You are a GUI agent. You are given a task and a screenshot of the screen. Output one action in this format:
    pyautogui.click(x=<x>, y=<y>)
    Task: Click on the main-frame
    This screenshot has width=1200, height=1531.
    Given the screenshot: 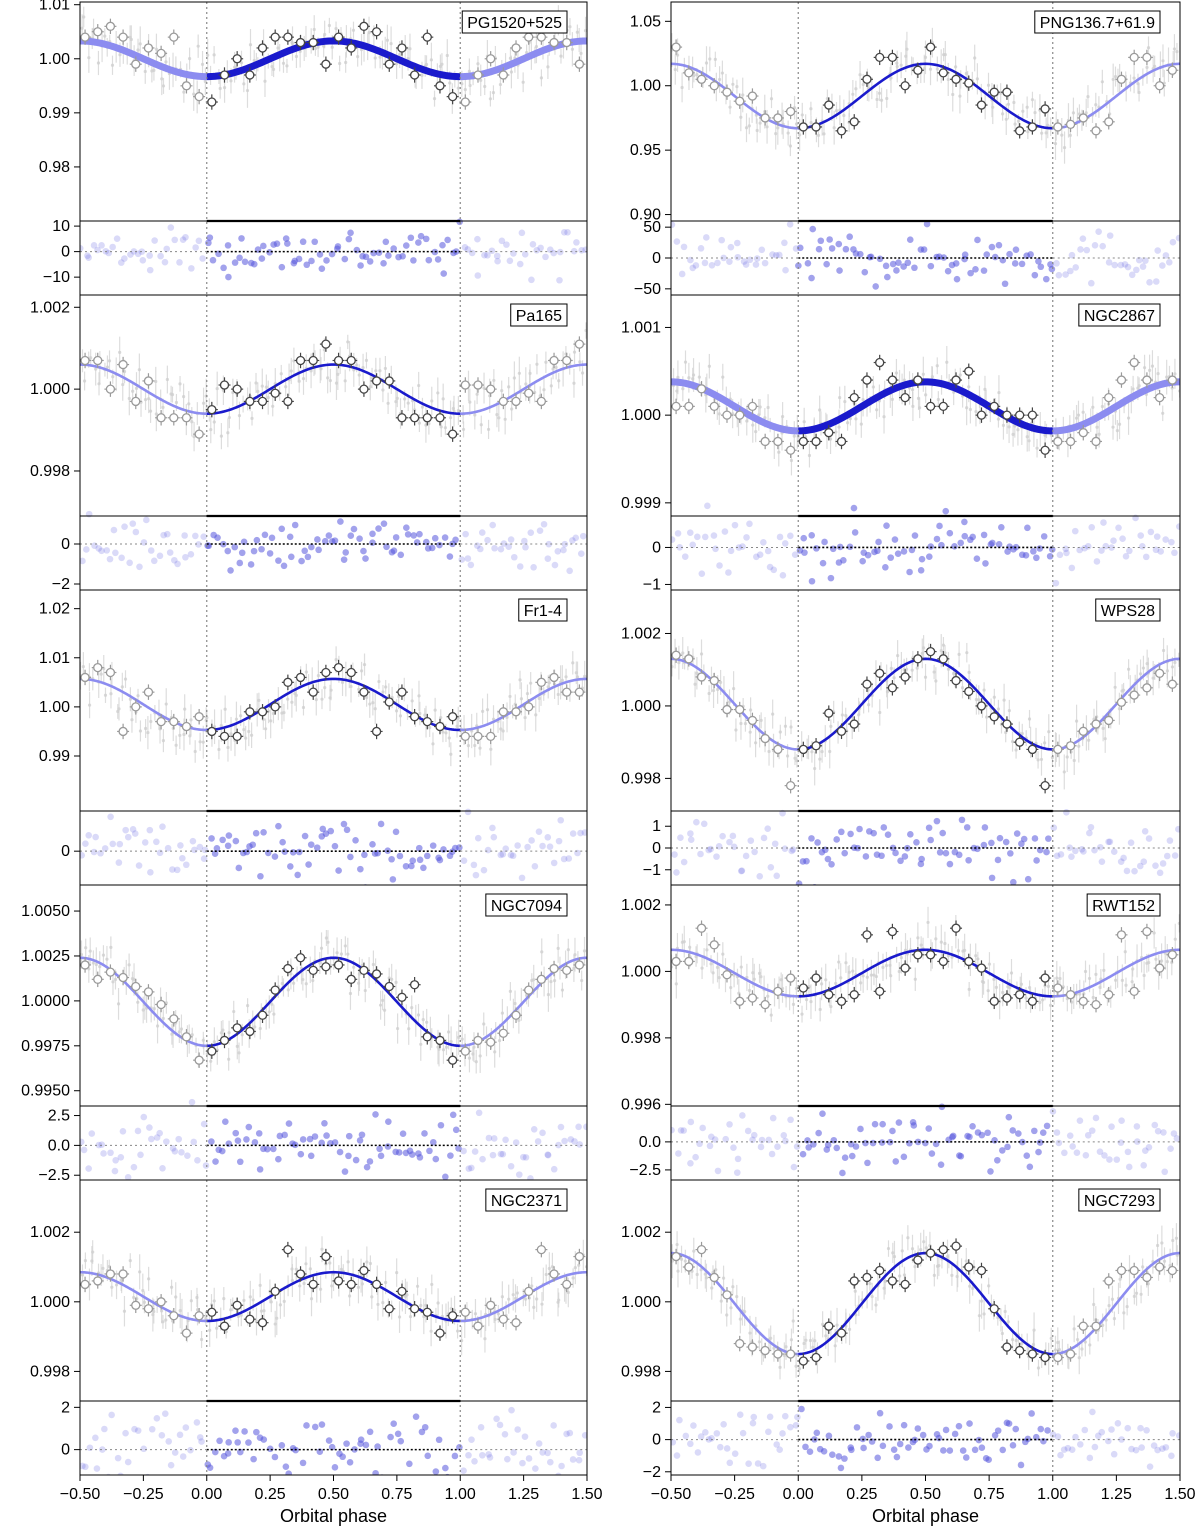 What is the action you would take?
    pyautogui.click(x=925, y=995)
    